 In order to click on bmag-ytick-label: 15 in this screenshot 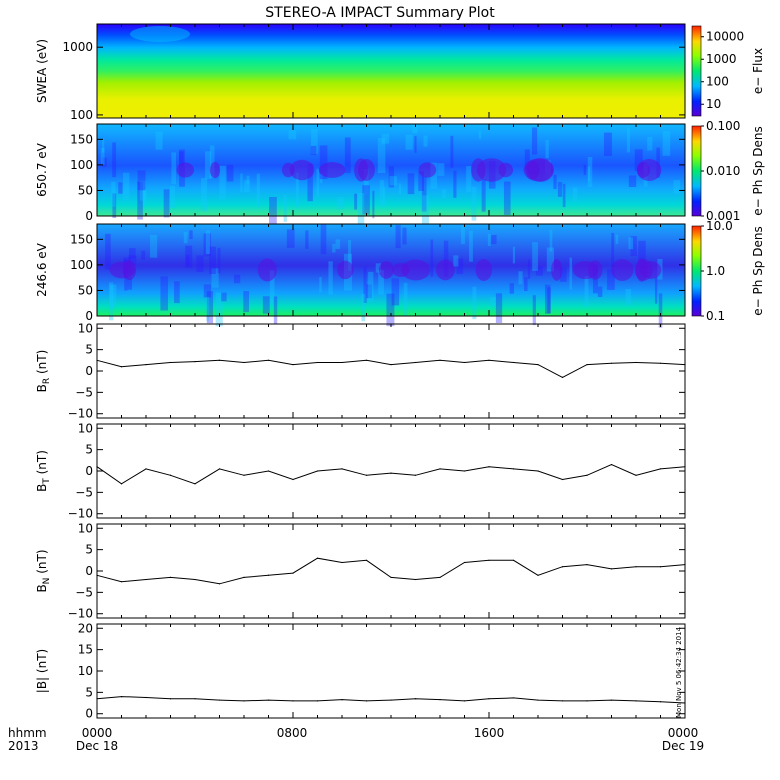, I will do `click(85, 650)`.